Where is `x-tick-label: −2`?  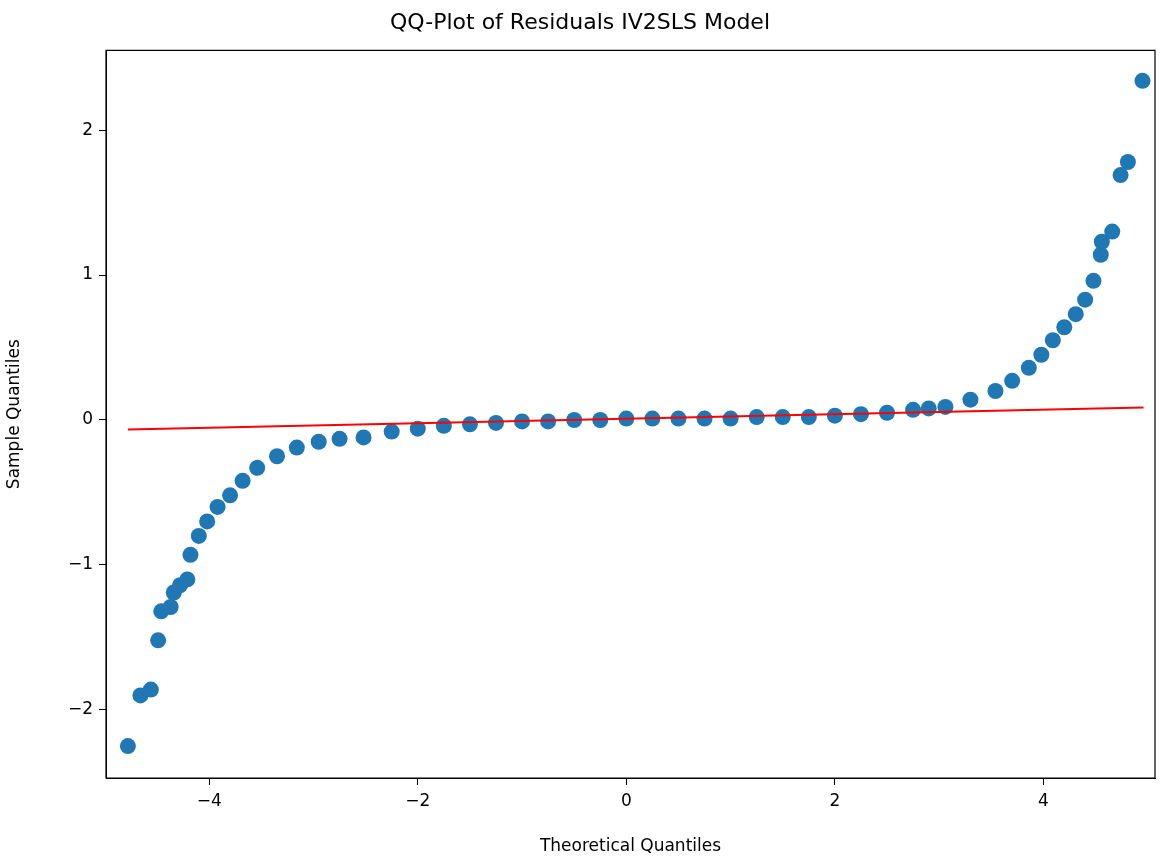
x-tick-label: −2 is located at coordinates (418, 799).